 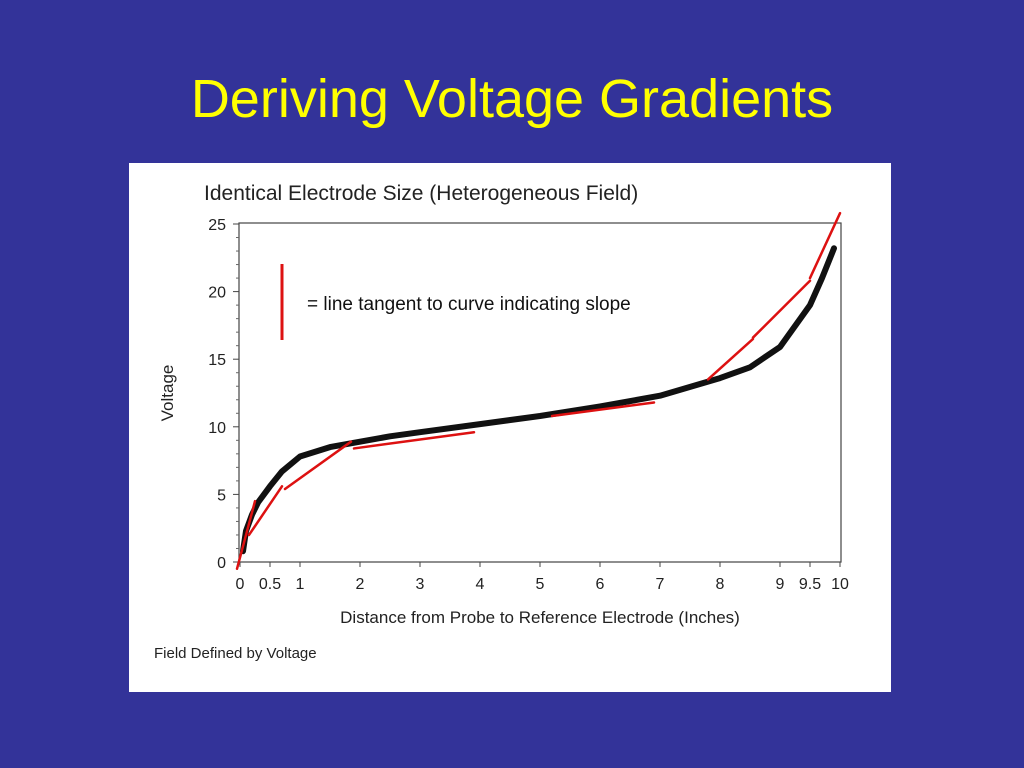 What do you see at coordinates (223, 394) in the screenshot?
I see `y-axis-ticks: 0 5 10 15 20 25` at bounding box center [223, 394].